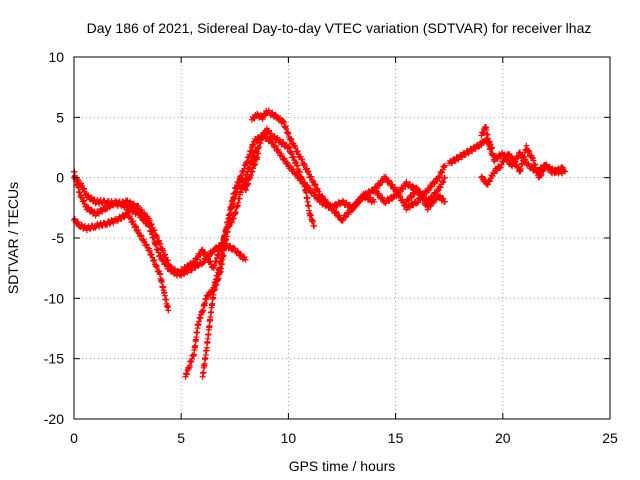 The height and width of the screenshot is (480, 640). Describe the element at coordinates (58, 238) in the screenshot. I see `y-tick-label: -5` at that location.